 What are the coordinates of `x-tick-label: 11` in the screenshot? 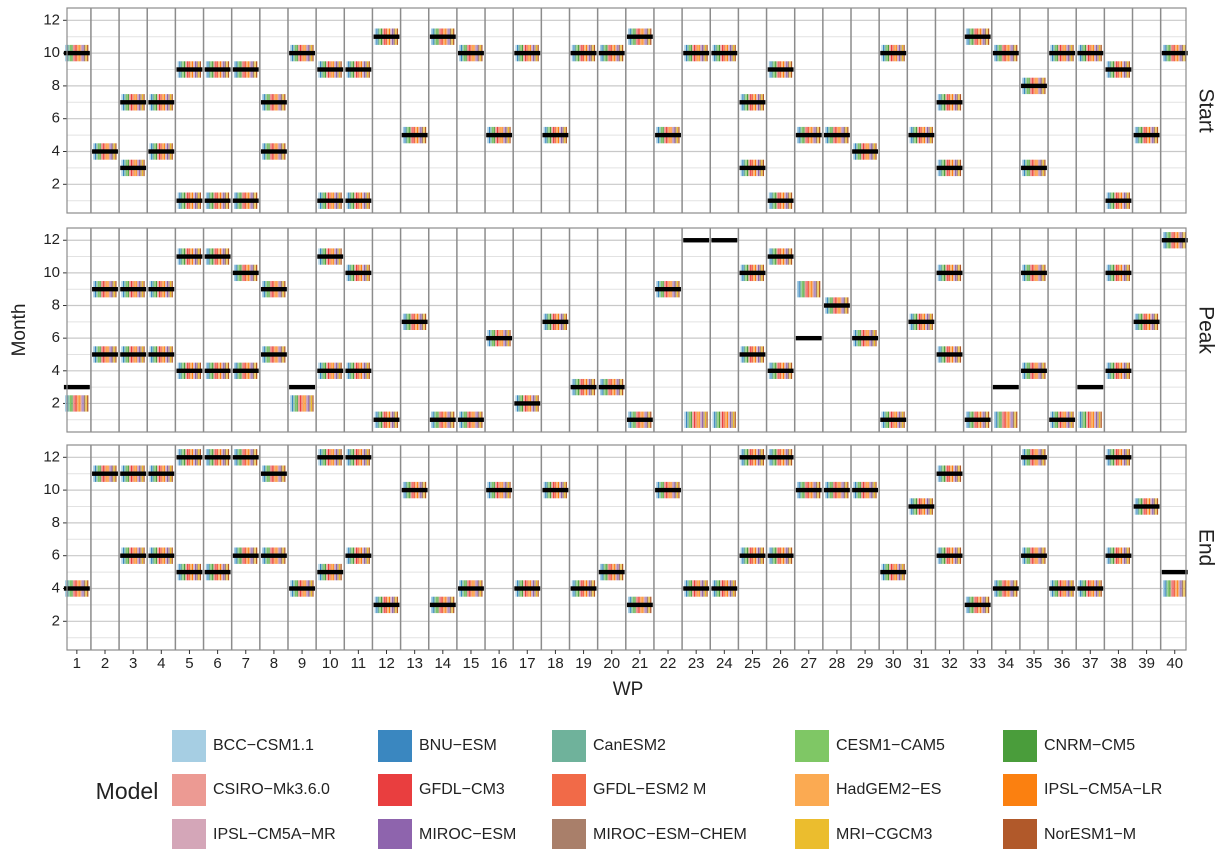 It's located at (359, 663).